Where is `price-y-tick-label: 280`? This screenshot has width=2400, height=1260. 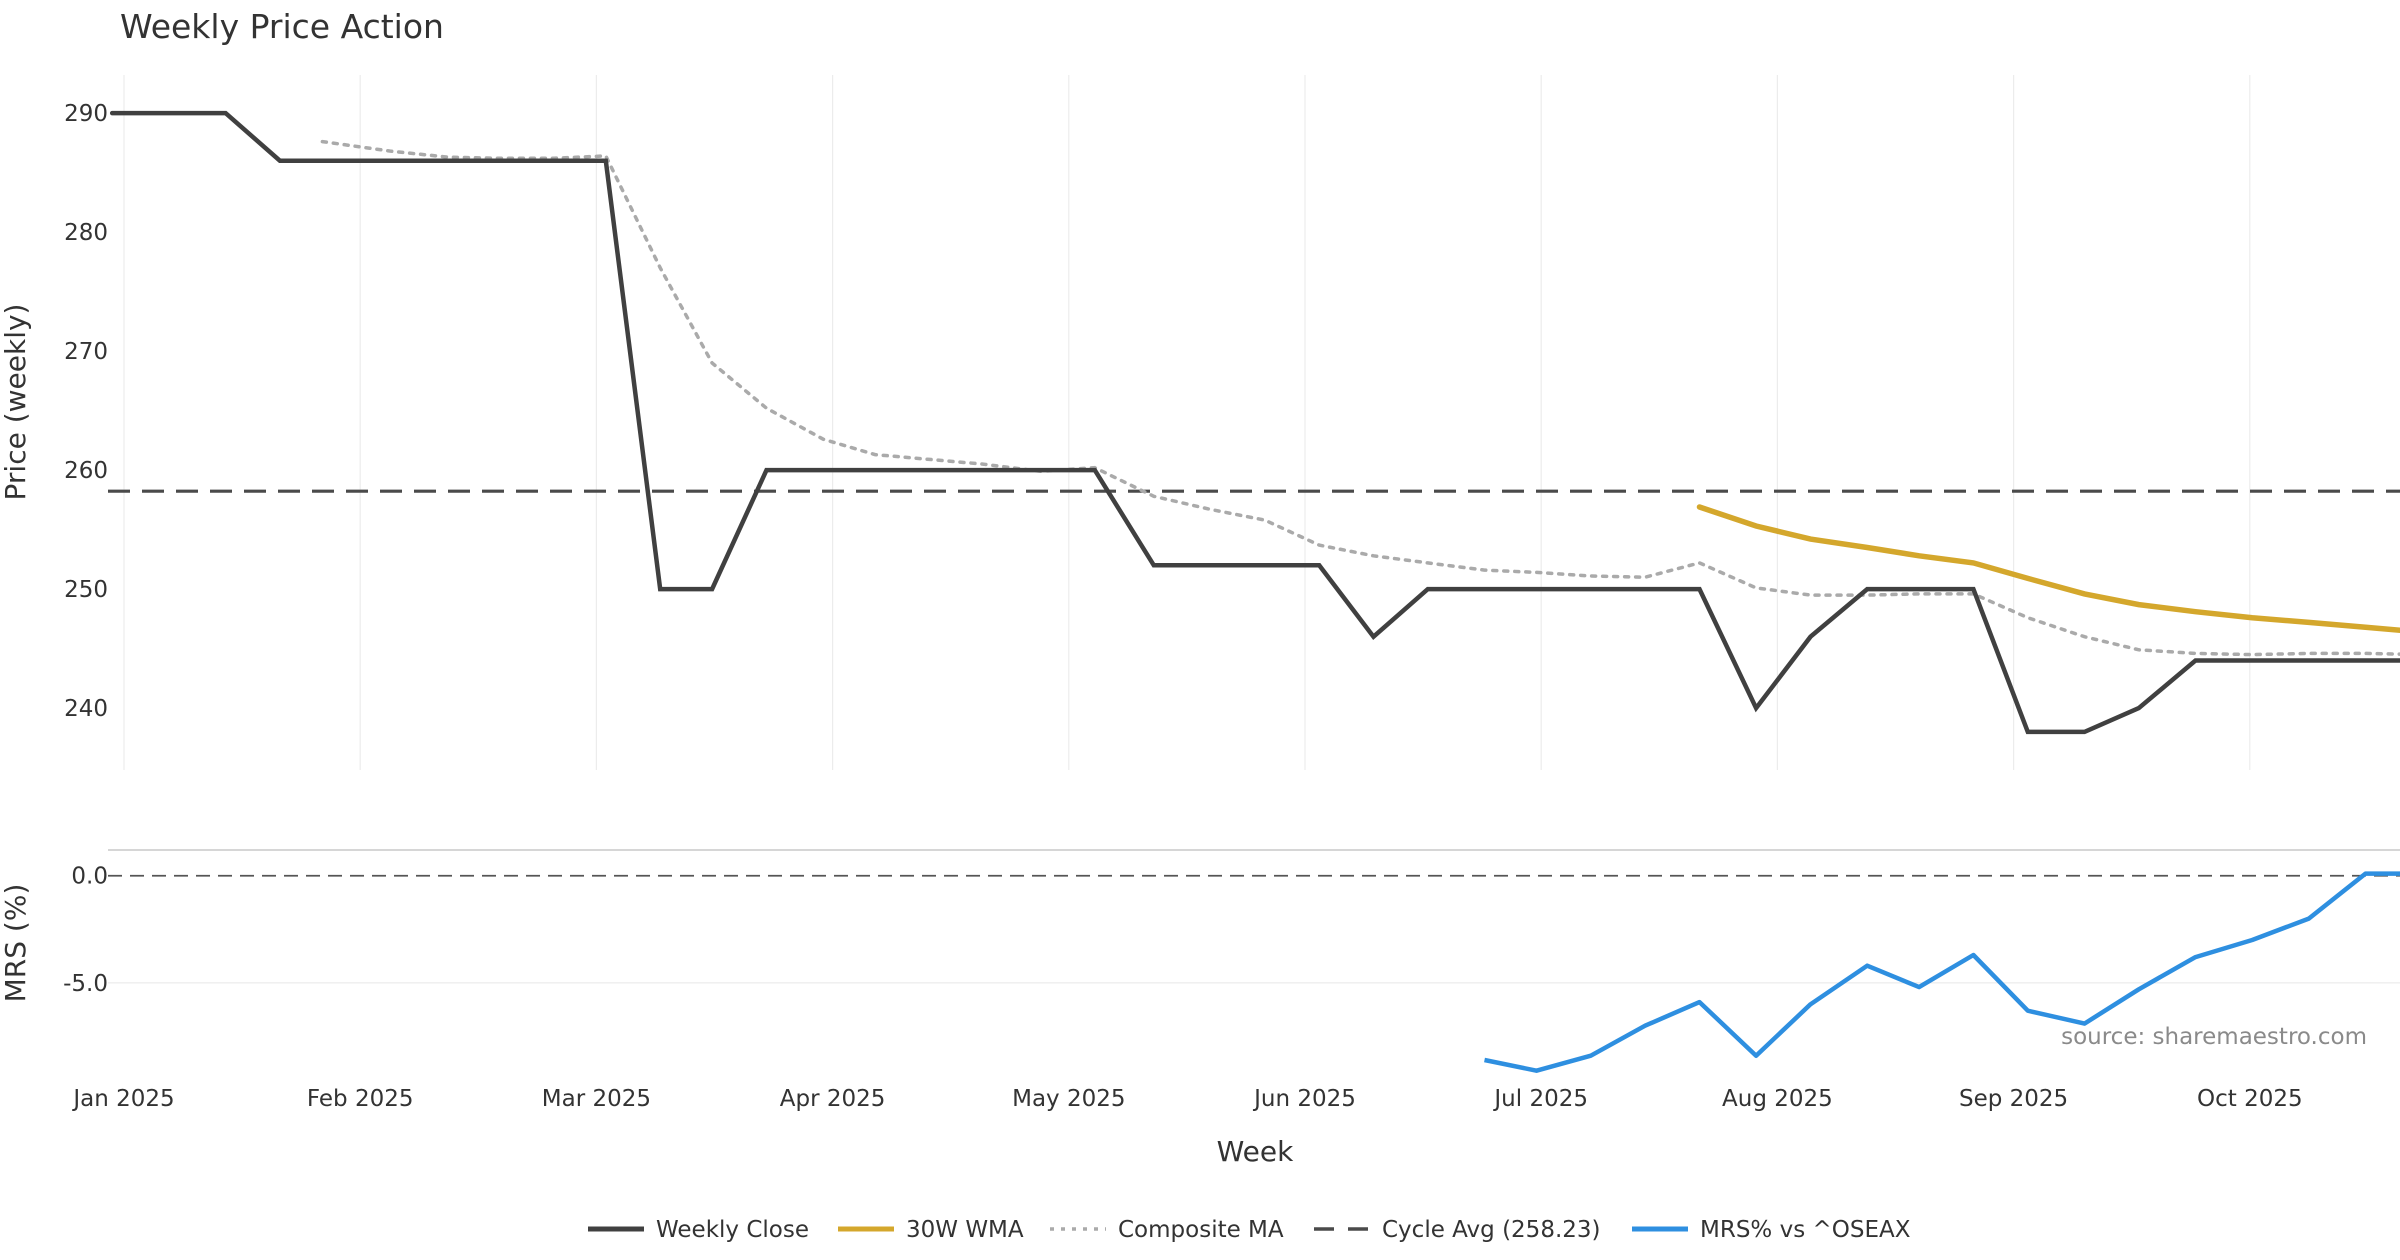 price-y-tick-label: 280 is located at coordinates (86, 233).